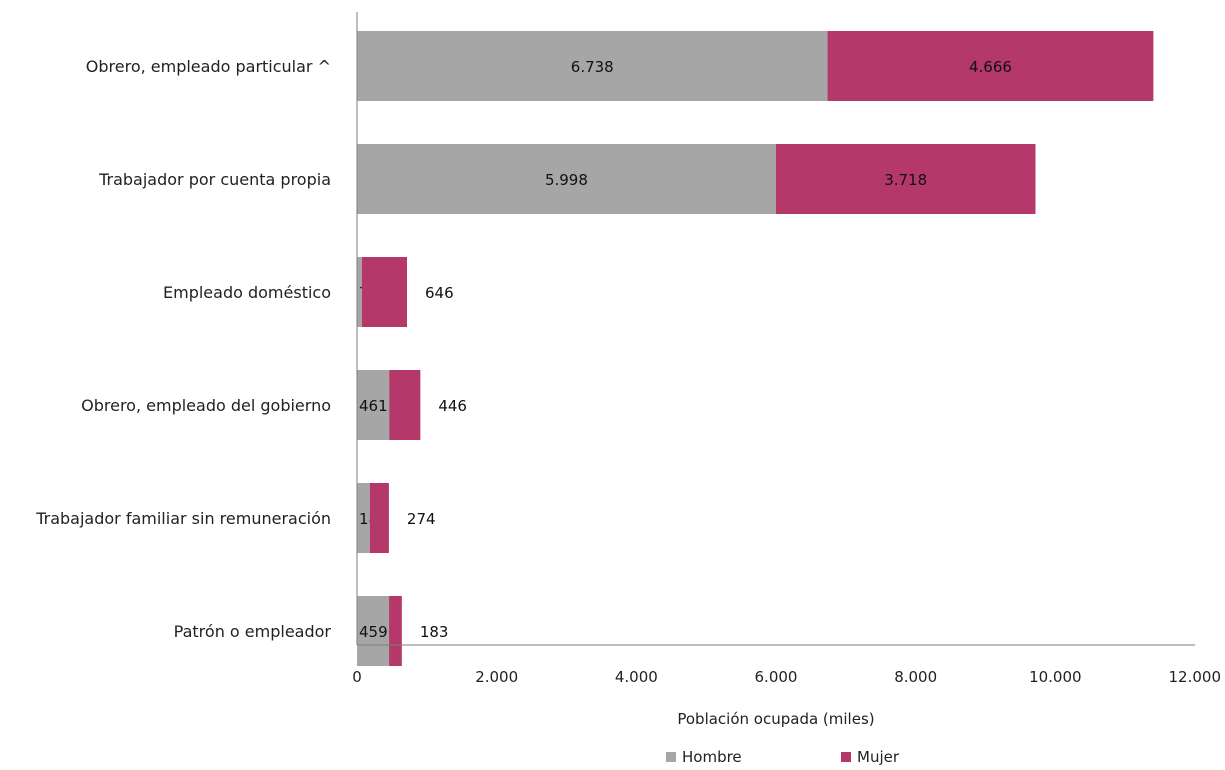 This screenshot has width=1225, height=770. What do you see at coordinates (636, 677) in the screenshot?
I see `x-tick-label: 4.000` at bounding box center [636, 677].